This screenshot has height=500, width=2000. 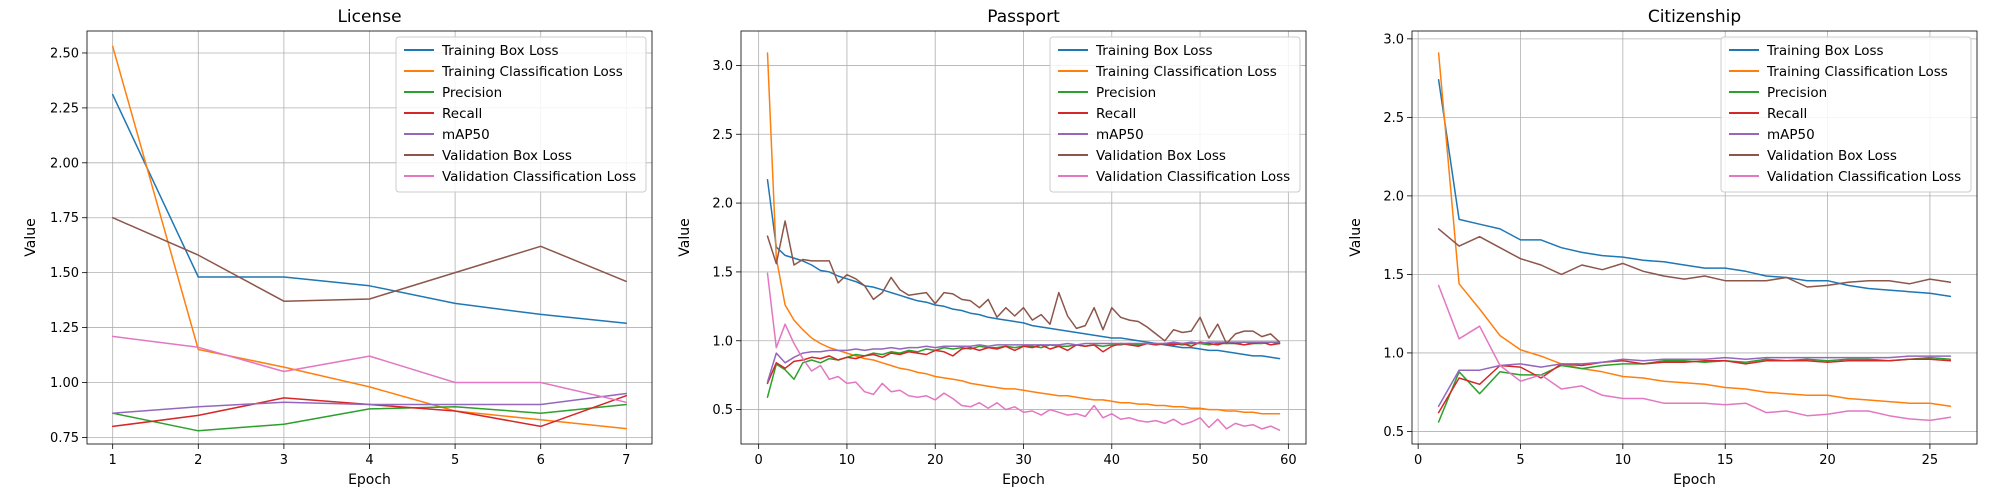 I want to click on y-tick-label: 1.00, so click(x=64, y=383).